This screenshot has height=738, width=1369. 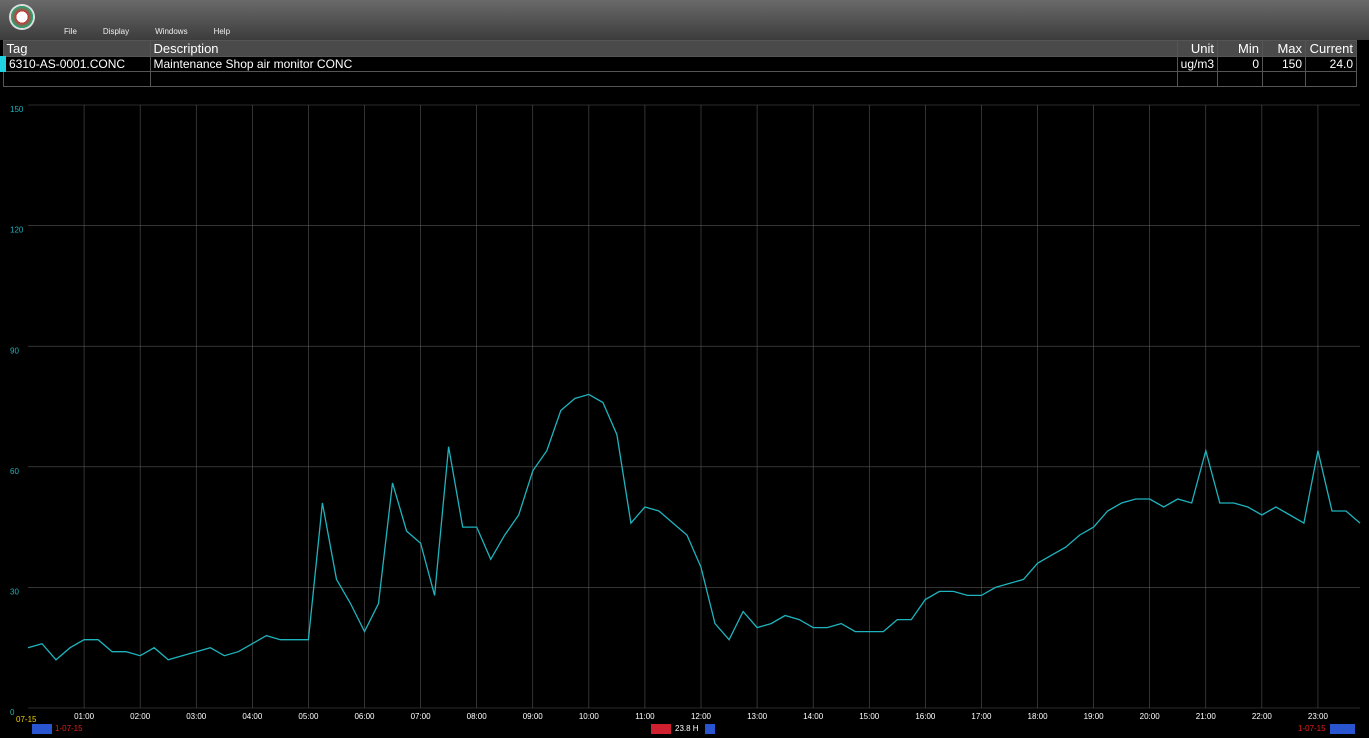 What do you see at coordinates (645, 716) in the screenshot?
I see `x-tick-label: 11:00` at bounding box center [645, 716].